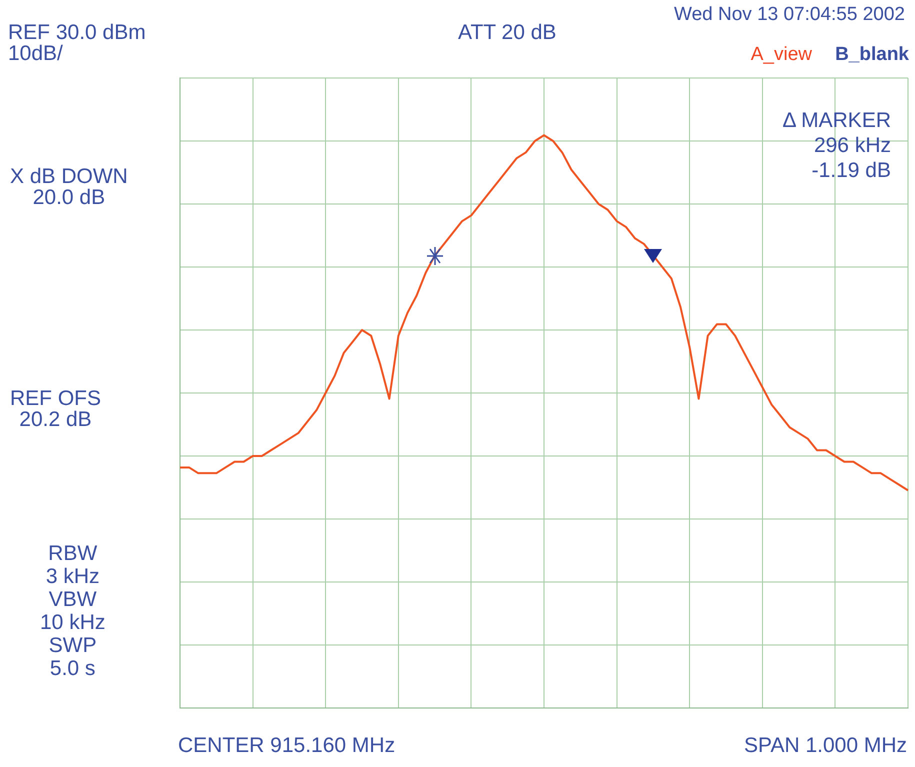  Describe the element at coordinates (507, 32) in the screenshot. I see `text: ATT 20 dB` at that location.